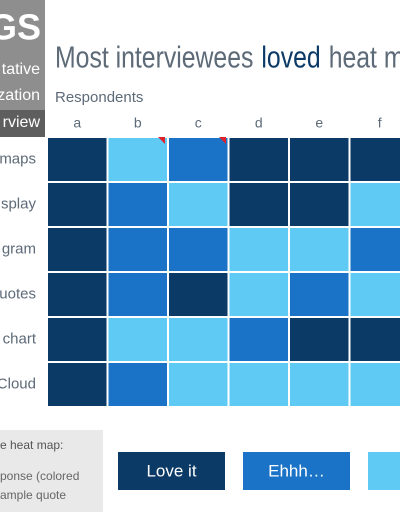 The image size is (400, 516). I want to click on row-label: chart, so click(20, 338).